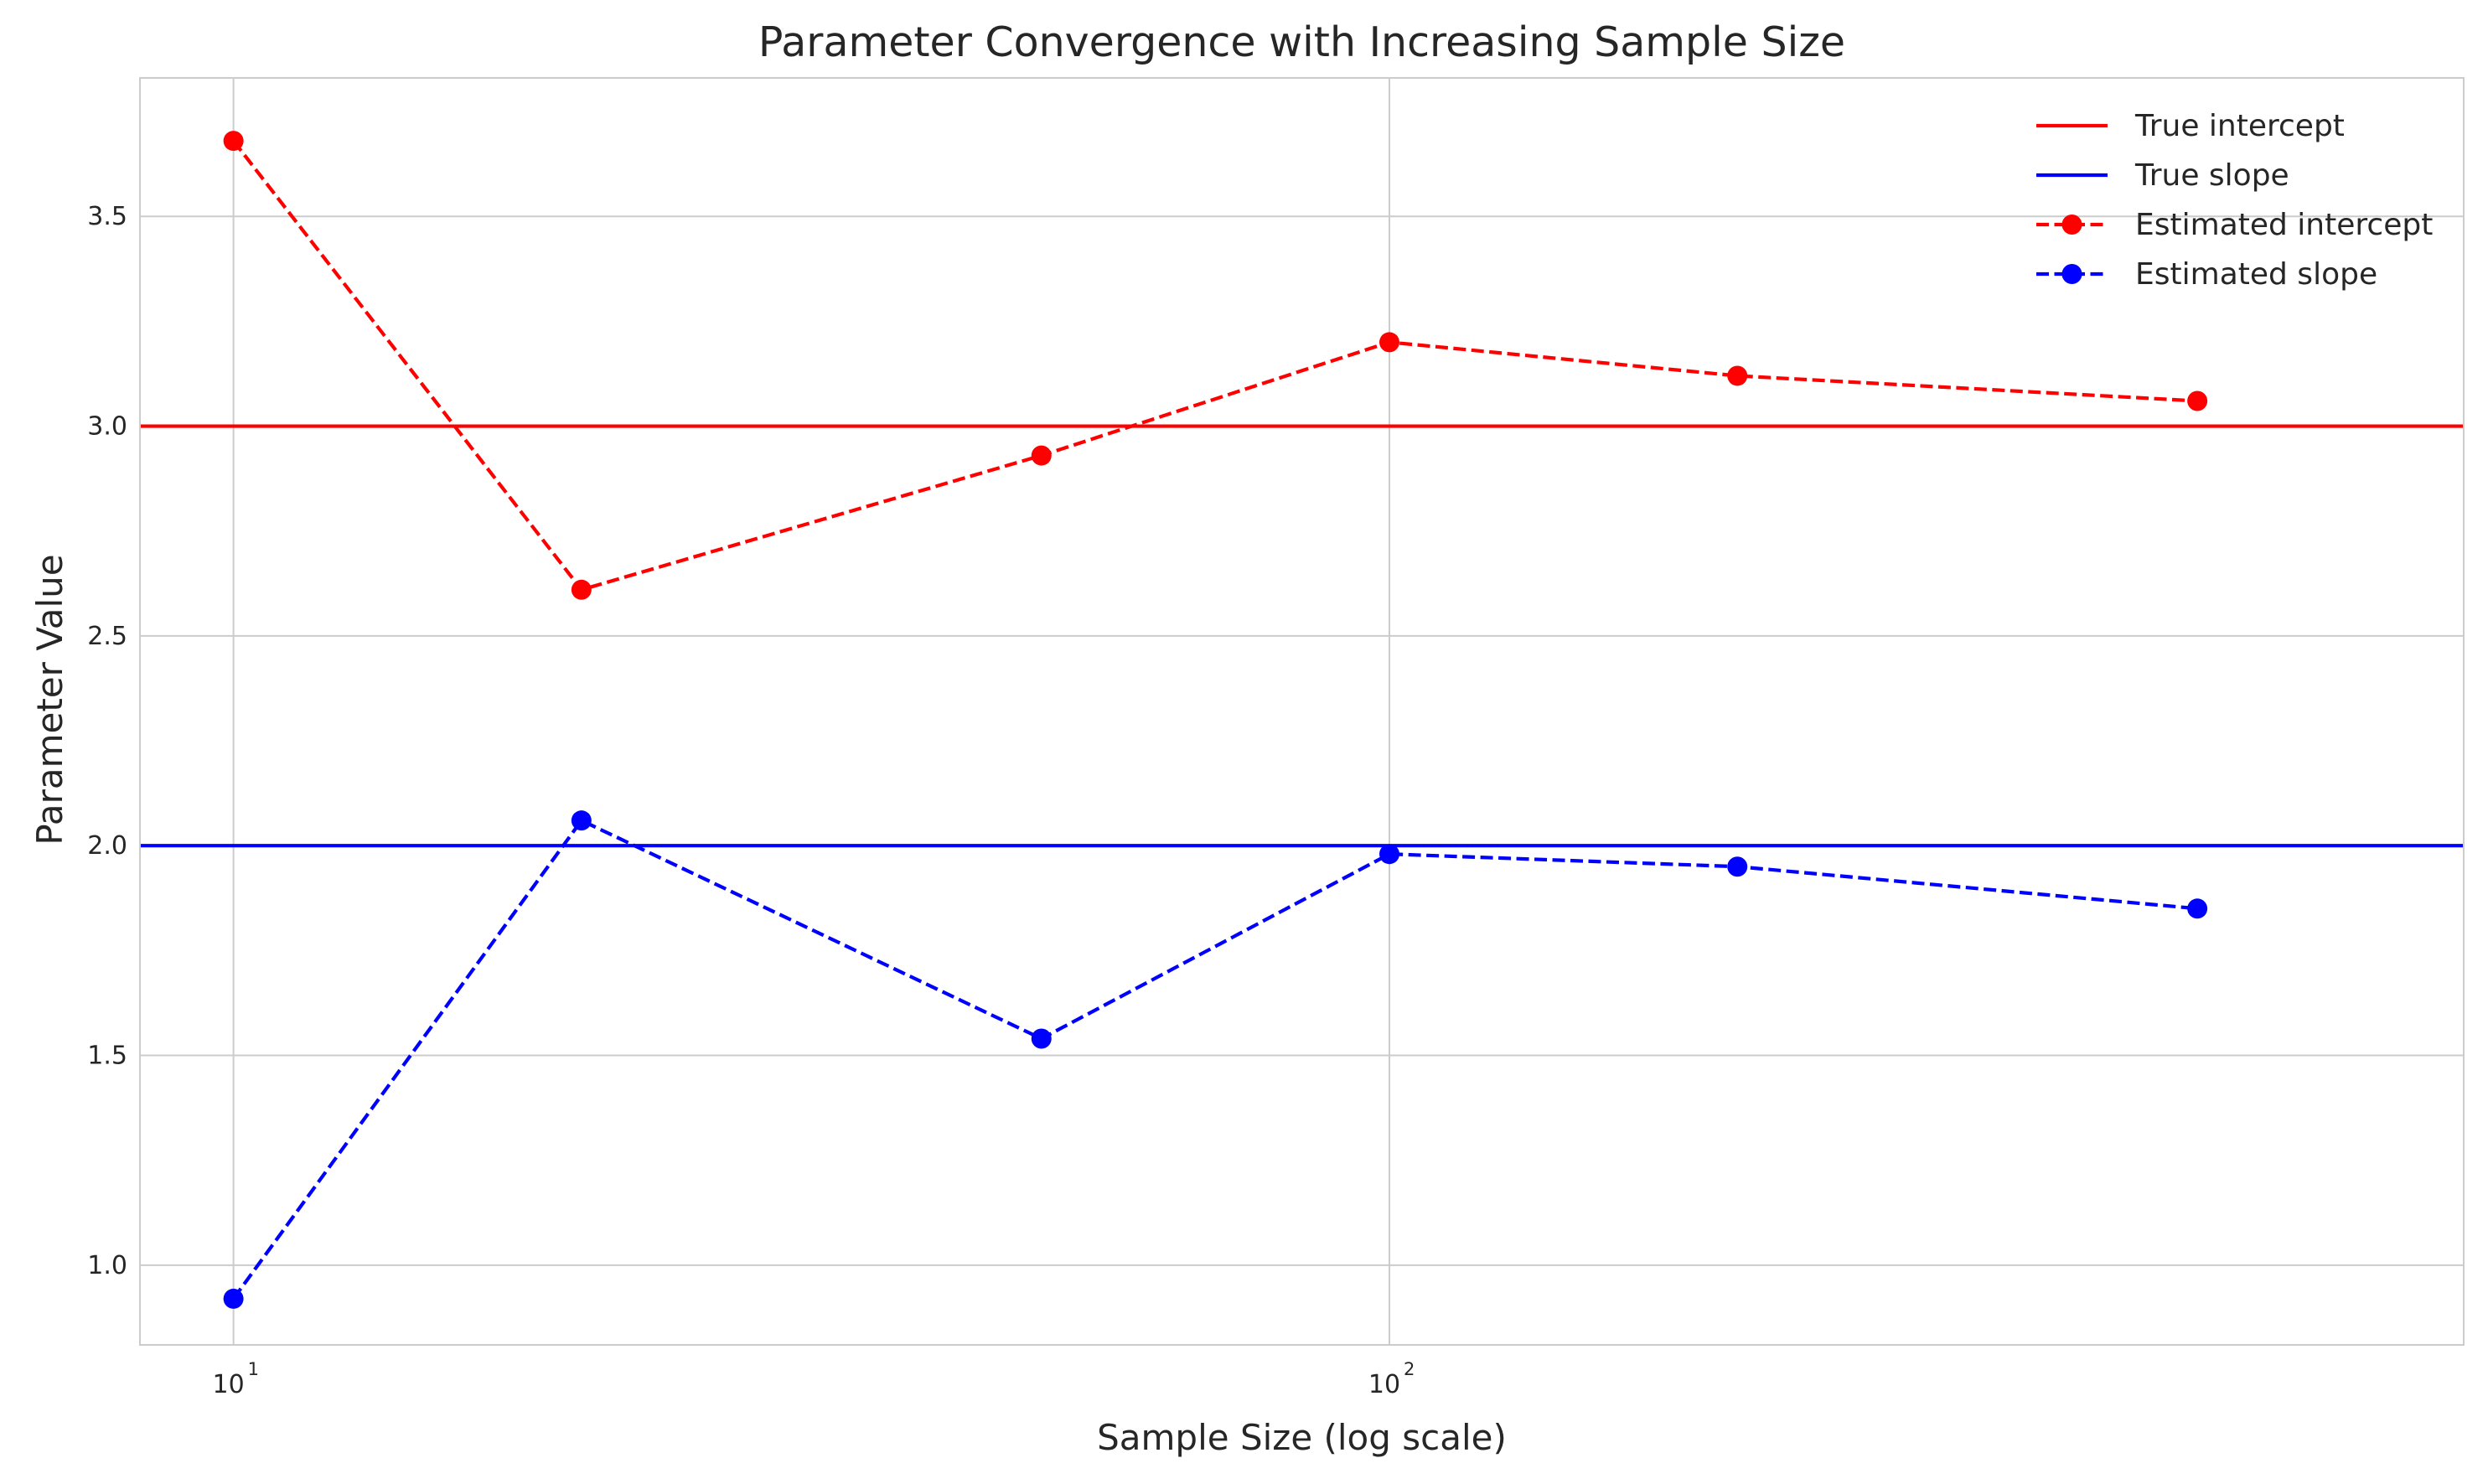 The image size is (2488, 1484). I want to click on legend-label: Estimated slope, so click(2256, 274).